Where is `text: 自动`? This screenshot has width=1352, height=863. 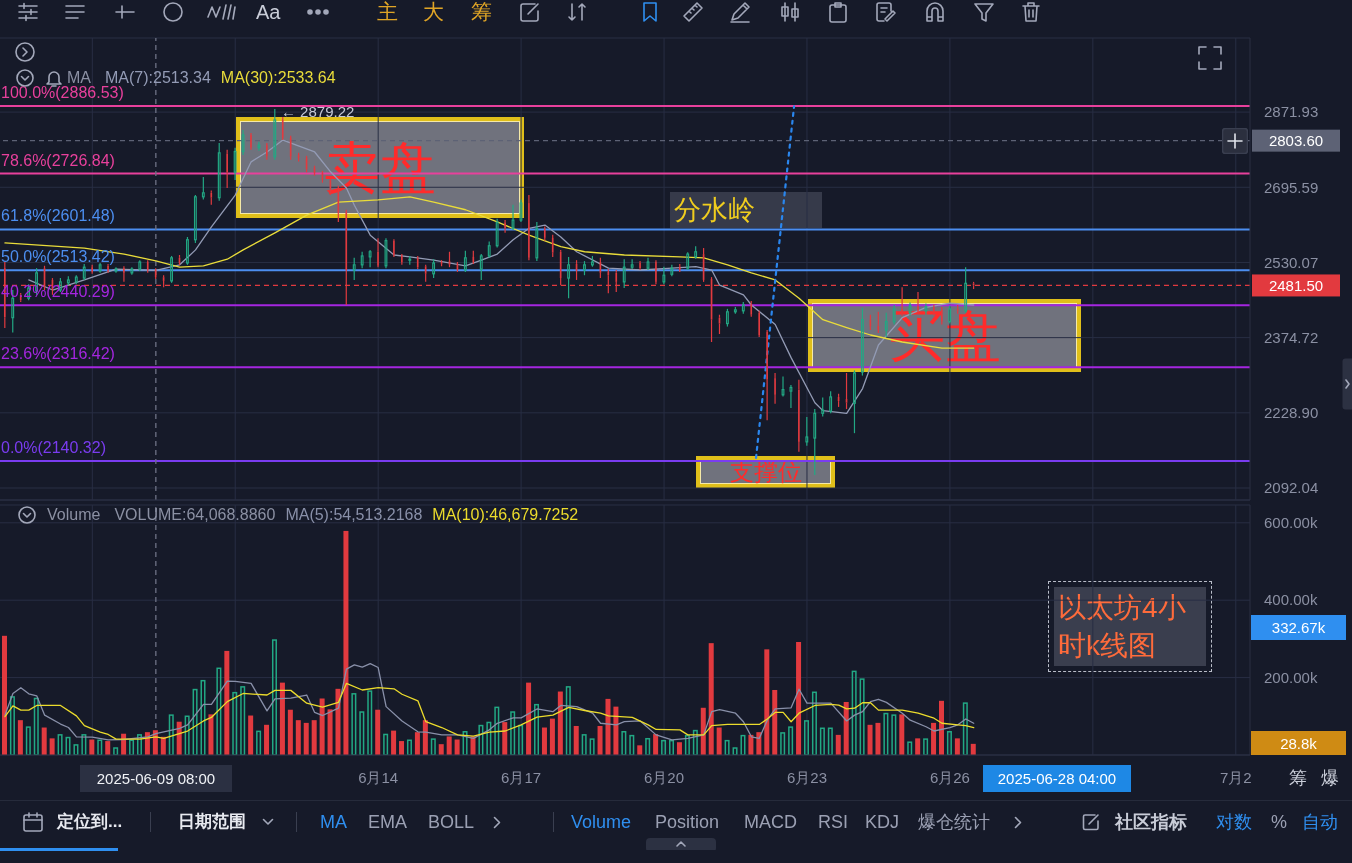 text: 自动 is located at coordinates (1320, 822).